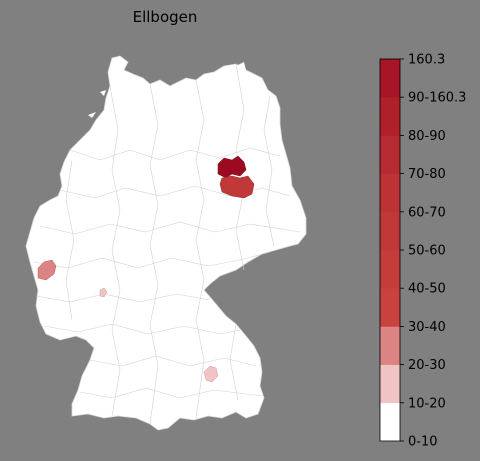  Describe the element at coordinates (427, 289) in the screenshot. I see `colorbar-tick-label: 40-50` at that location.